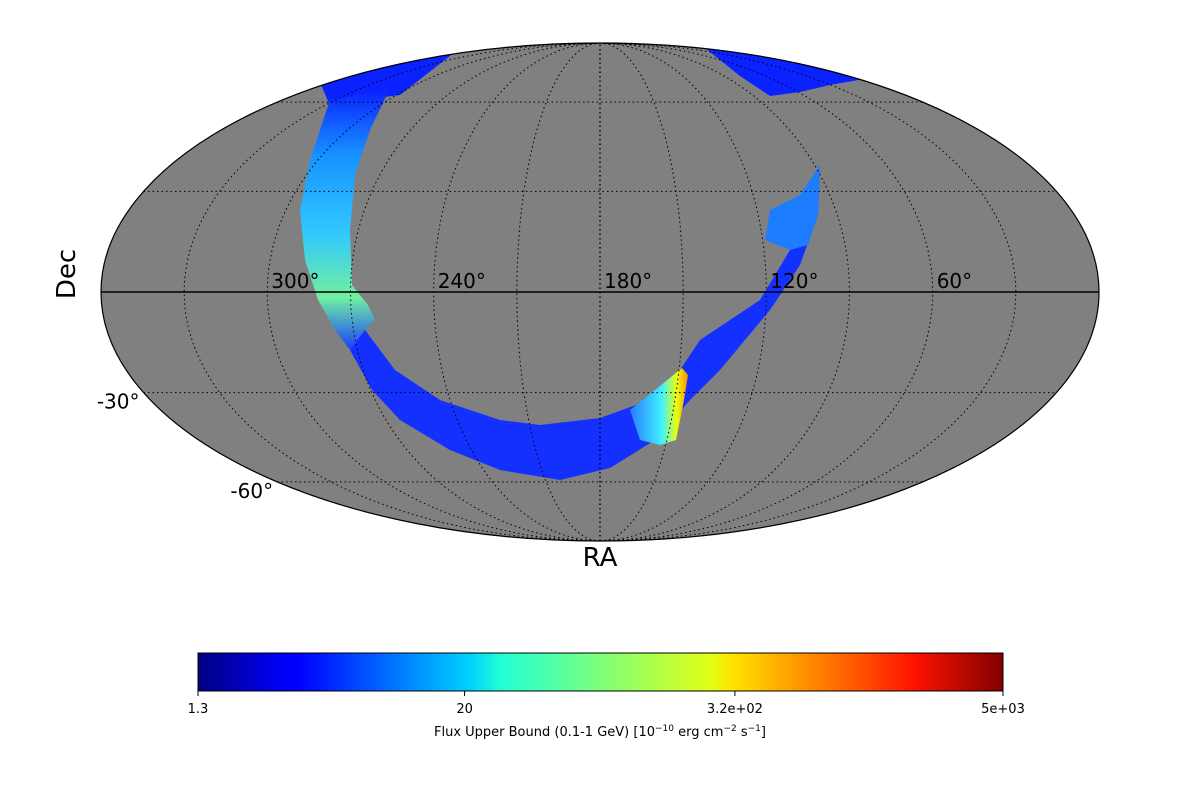  Describe the element at coordinates (606, 704) in the screenshot. I see `colorbar-ticks: 1.3 20 3.2e+02 5e+03` at that location.